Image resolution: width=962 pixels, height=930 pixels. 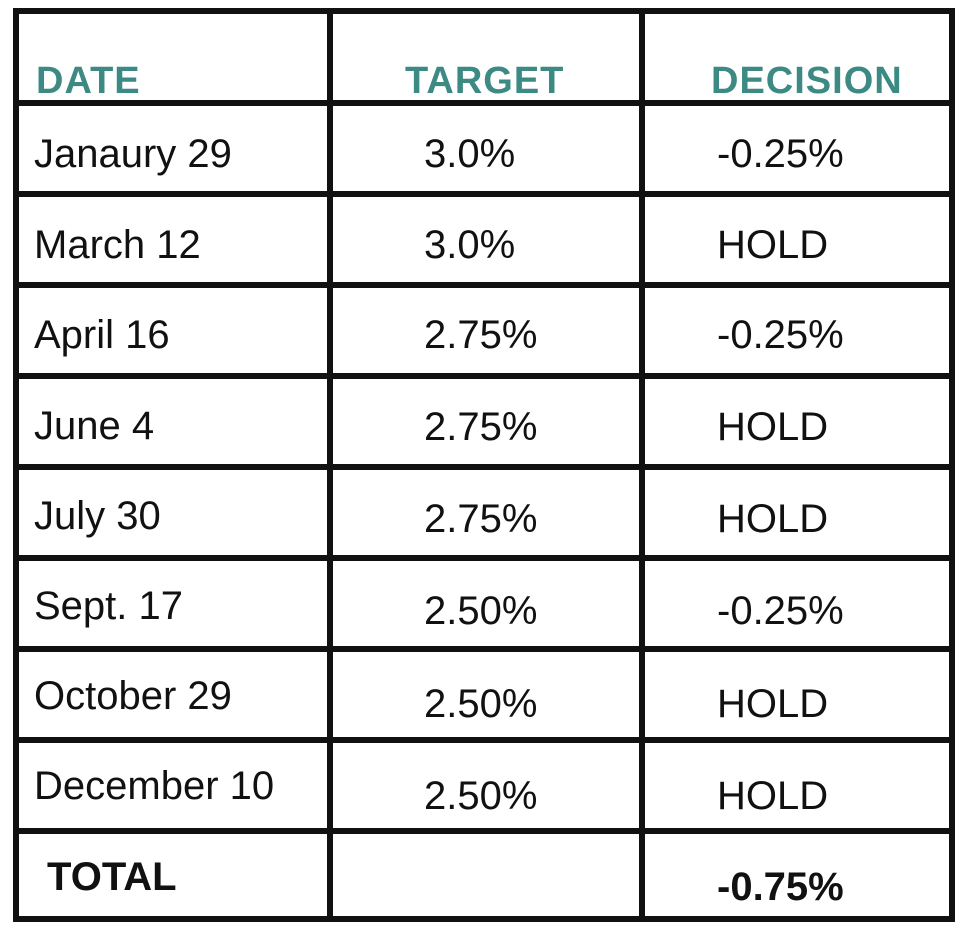 What do you see at coordinates (485, 81) in the screenshot?
I see `header-target: TARGET` at bounding box center [485, 81].